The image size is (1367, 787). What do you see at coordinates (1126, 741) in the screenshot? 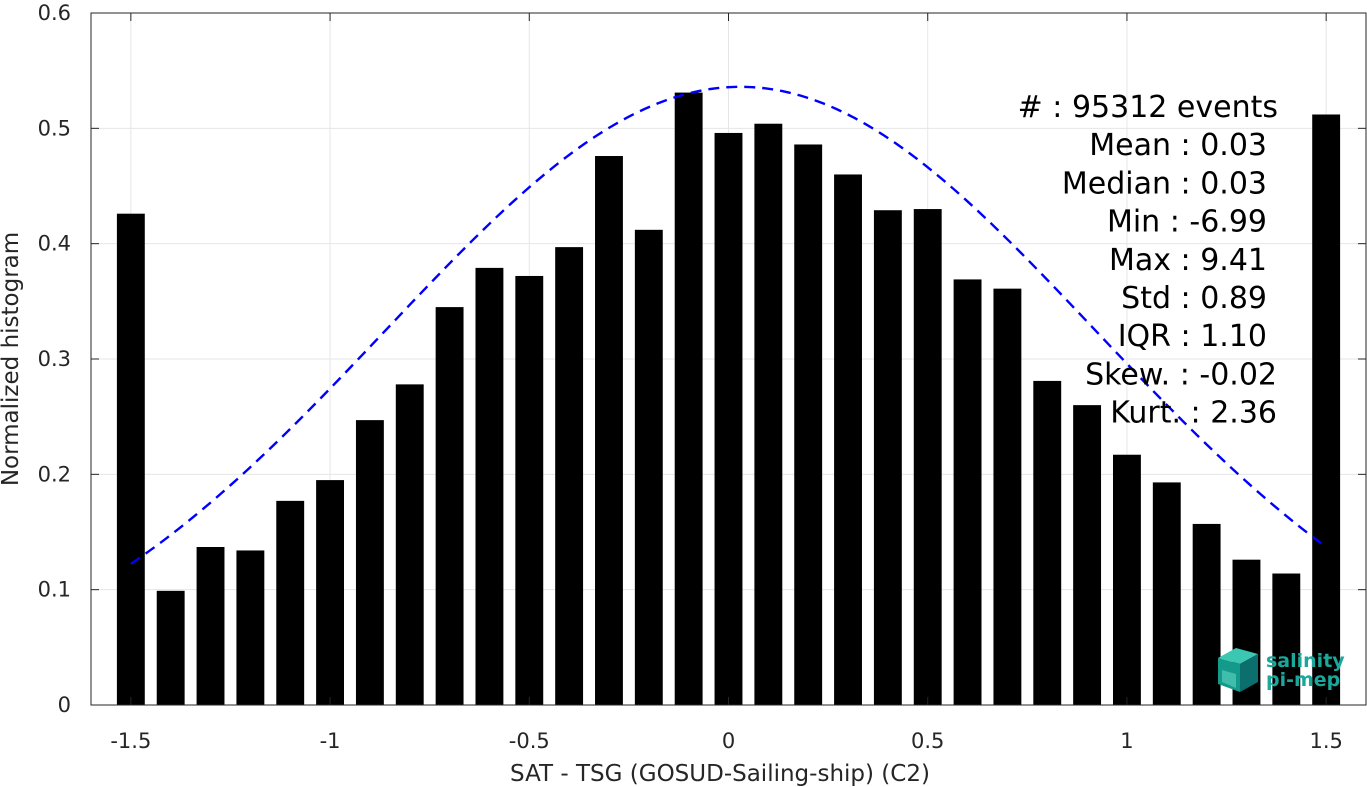
I see `x-tick-label: 1` at bounding box center [1126, 741].